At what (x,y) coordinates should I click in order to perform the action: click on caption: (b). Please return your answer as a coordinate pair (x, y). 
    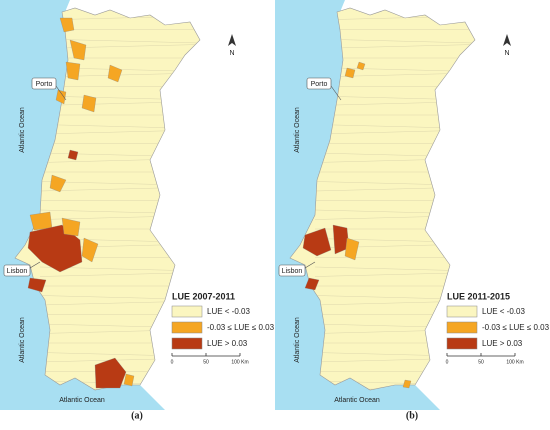
    Looking at the image, I should click on (412, 415).